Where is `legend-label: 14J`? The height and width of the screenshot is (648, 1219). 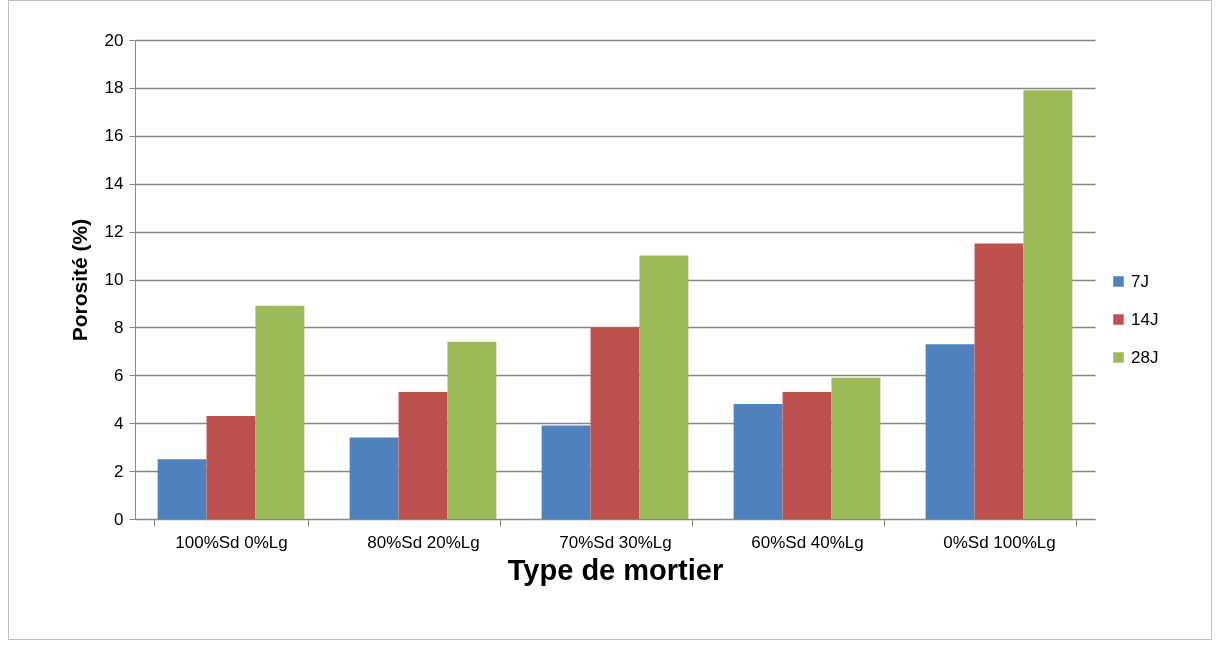
legend-label: 14J is located at coordinates (1145, 319).